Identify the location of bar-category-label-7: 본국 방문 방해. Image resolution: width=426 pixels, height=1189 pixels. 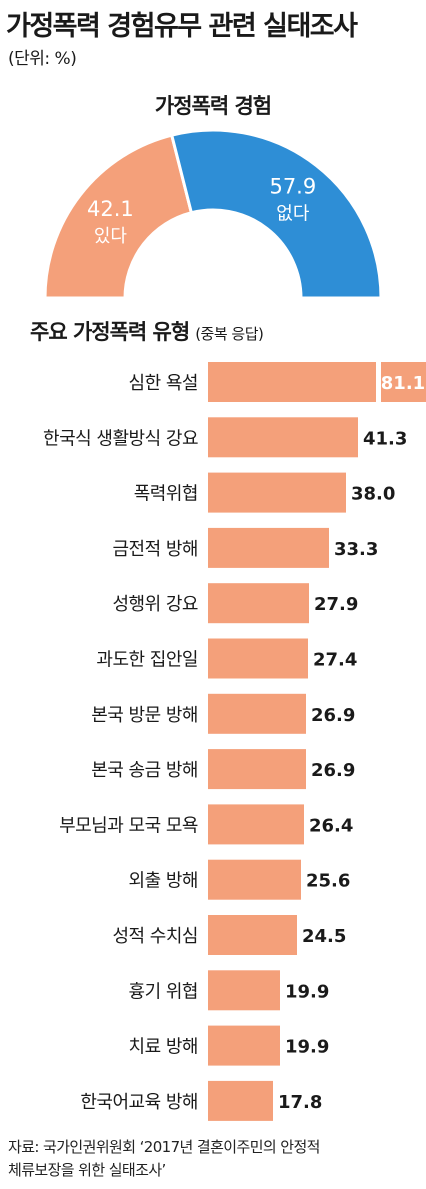
(144, 715).